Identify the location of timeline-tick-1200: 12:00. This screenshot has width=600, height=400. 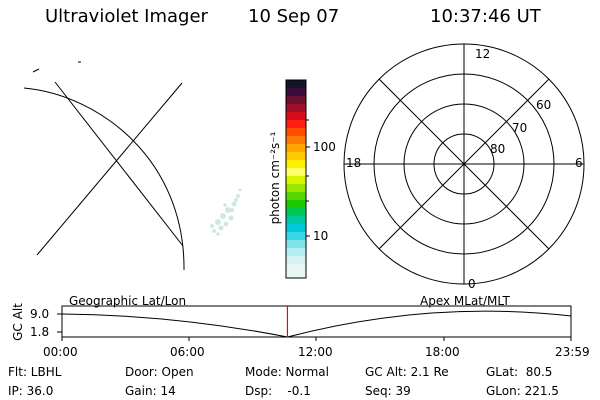
(315, 352).